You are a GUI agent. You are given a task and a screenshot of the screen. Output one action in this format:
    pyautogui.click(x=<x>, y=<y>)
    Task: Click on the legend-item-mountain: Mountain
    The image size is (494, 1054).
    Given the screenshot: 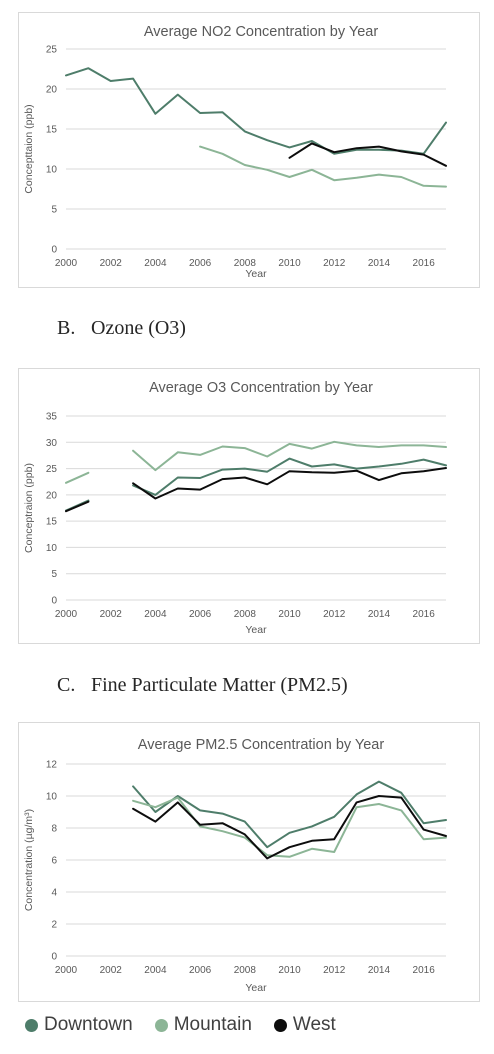 What is the action you would take?
    pyautogui.click(x=203, y=1025)
    